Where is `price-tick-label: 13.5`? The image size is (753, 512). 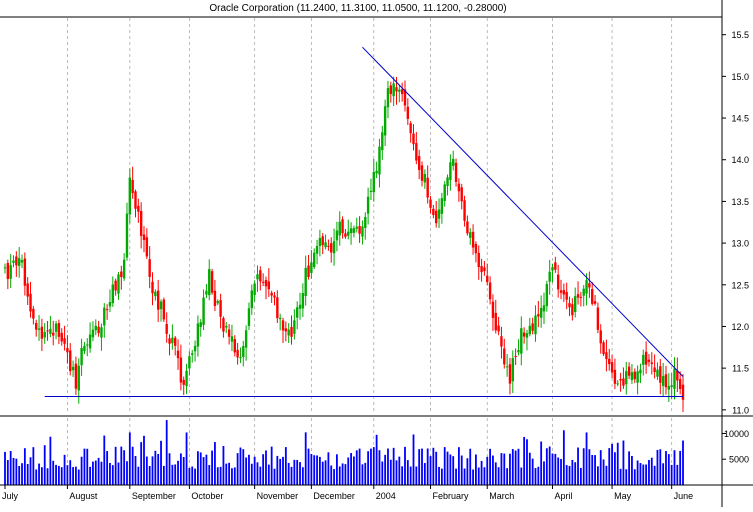 price-tick-label: 13.5 is located at coordinates (740, 202).